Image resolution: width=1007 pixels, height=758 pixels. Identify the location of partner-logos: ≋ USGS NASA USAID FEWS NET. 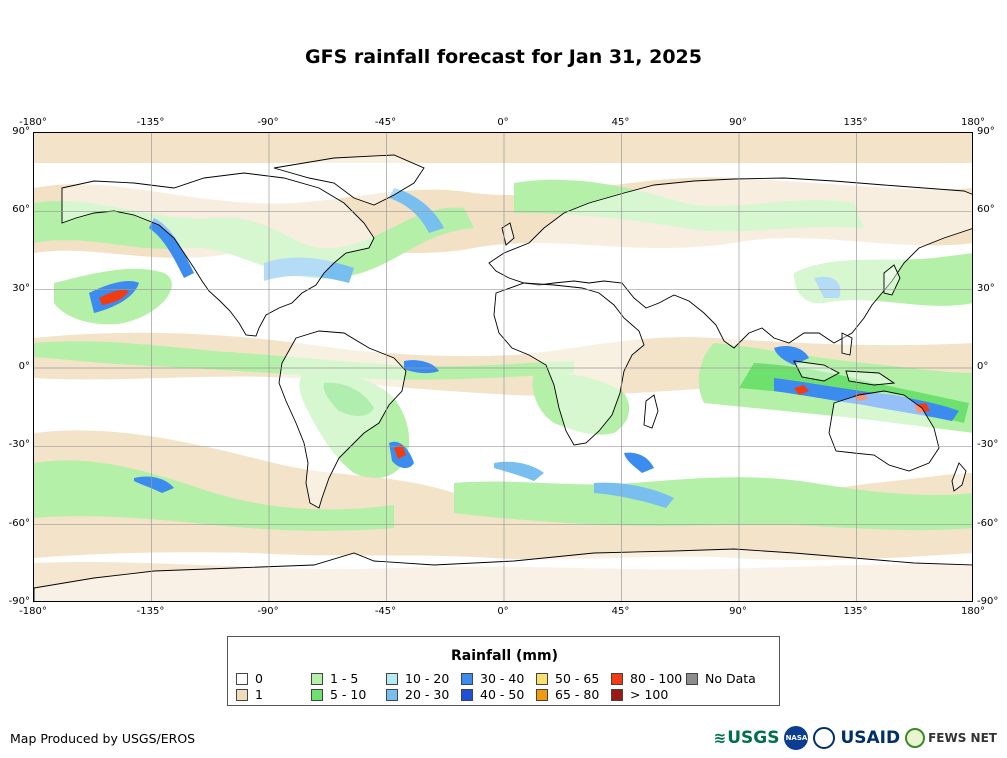
(855, 738).